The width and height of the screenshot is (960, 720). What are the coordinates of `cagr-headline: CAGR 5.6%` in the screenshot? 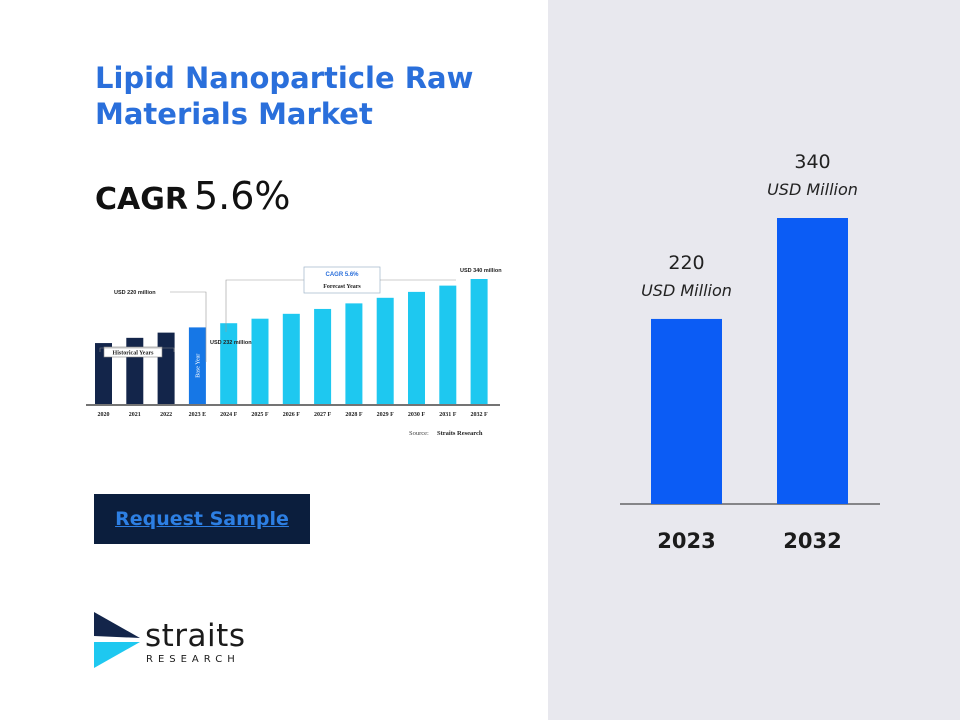 It's located at (193, 196).